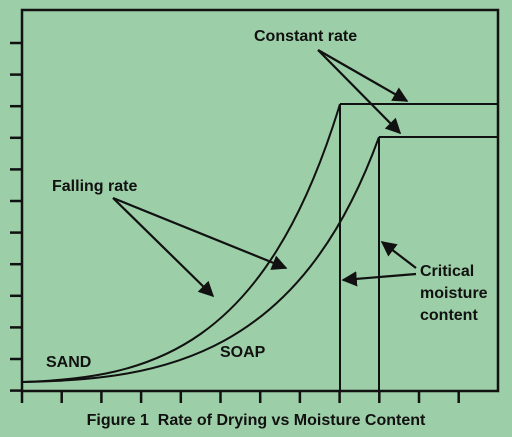  Describe the element at coordinates (16, 216) in the screenshot. I see `y-ticks` at that location.